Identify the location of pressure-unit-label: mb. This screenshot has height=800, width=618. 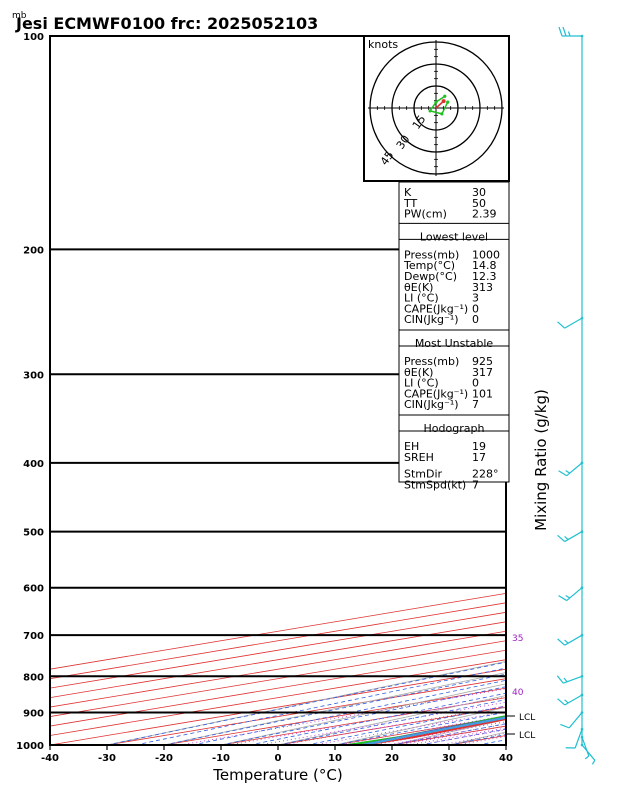
(19, 16).